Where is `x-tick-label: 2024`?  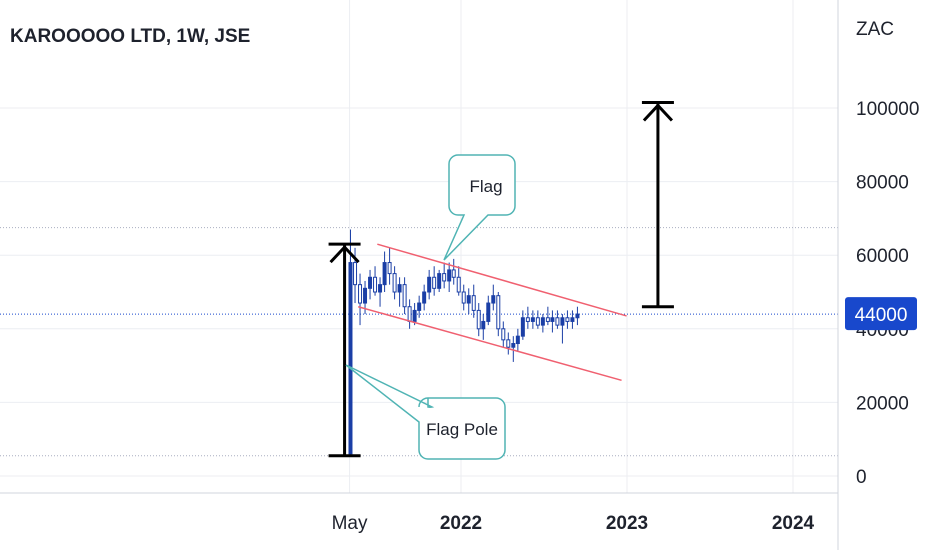 x-tick-label: 2024 is located at coordinates (793, 523).